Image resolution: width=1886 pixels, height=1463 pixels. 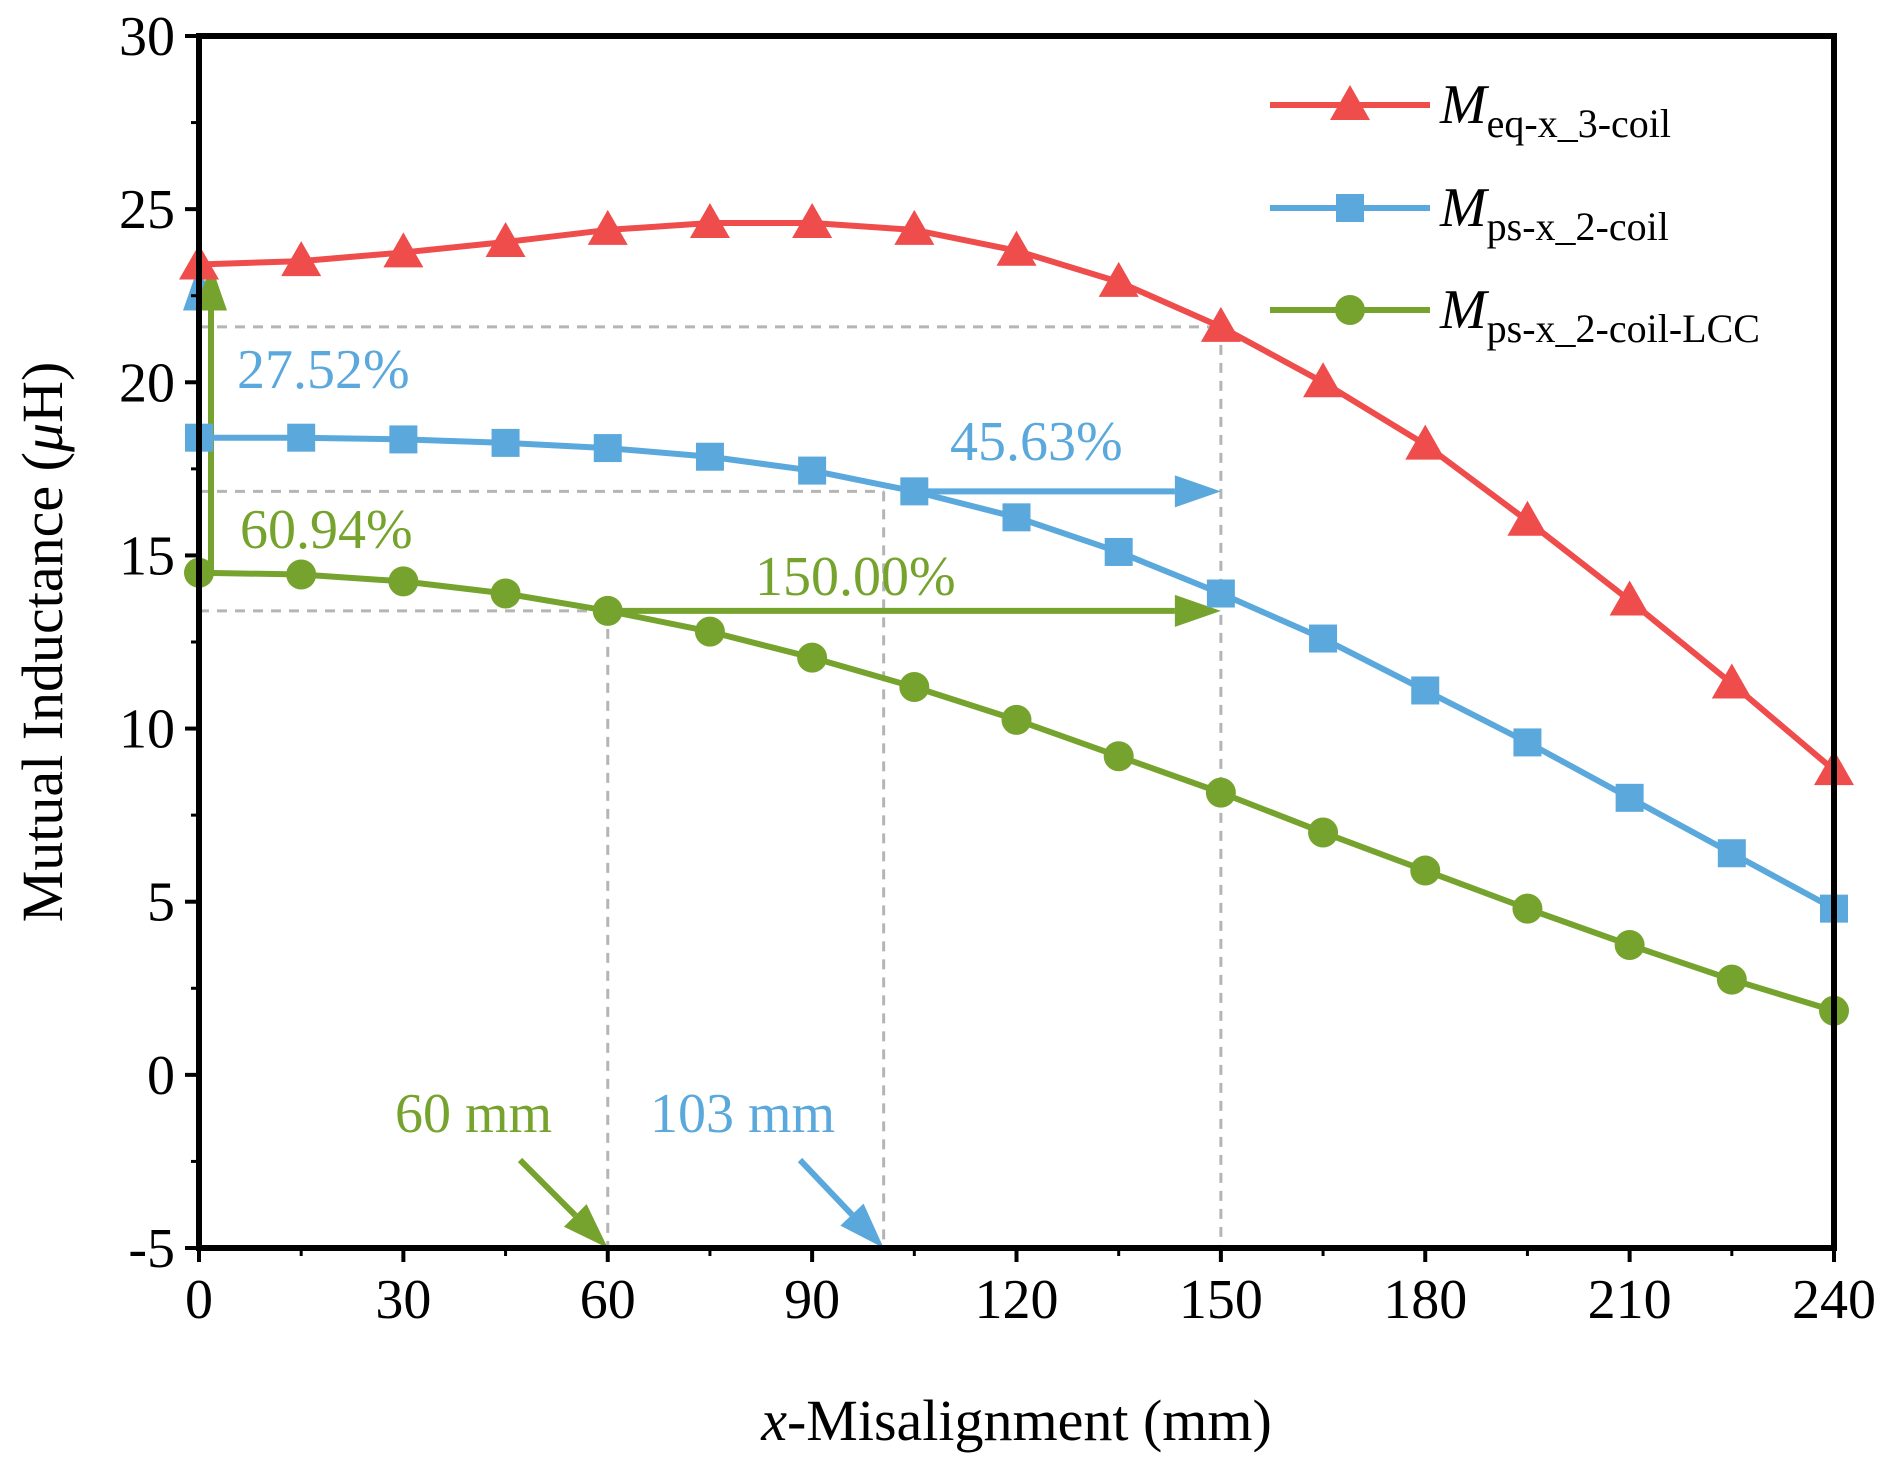 I want to click on x-axis-ticks: 0 30 60 90 120 150 180 210 240, so click(x=1030, y=1289).